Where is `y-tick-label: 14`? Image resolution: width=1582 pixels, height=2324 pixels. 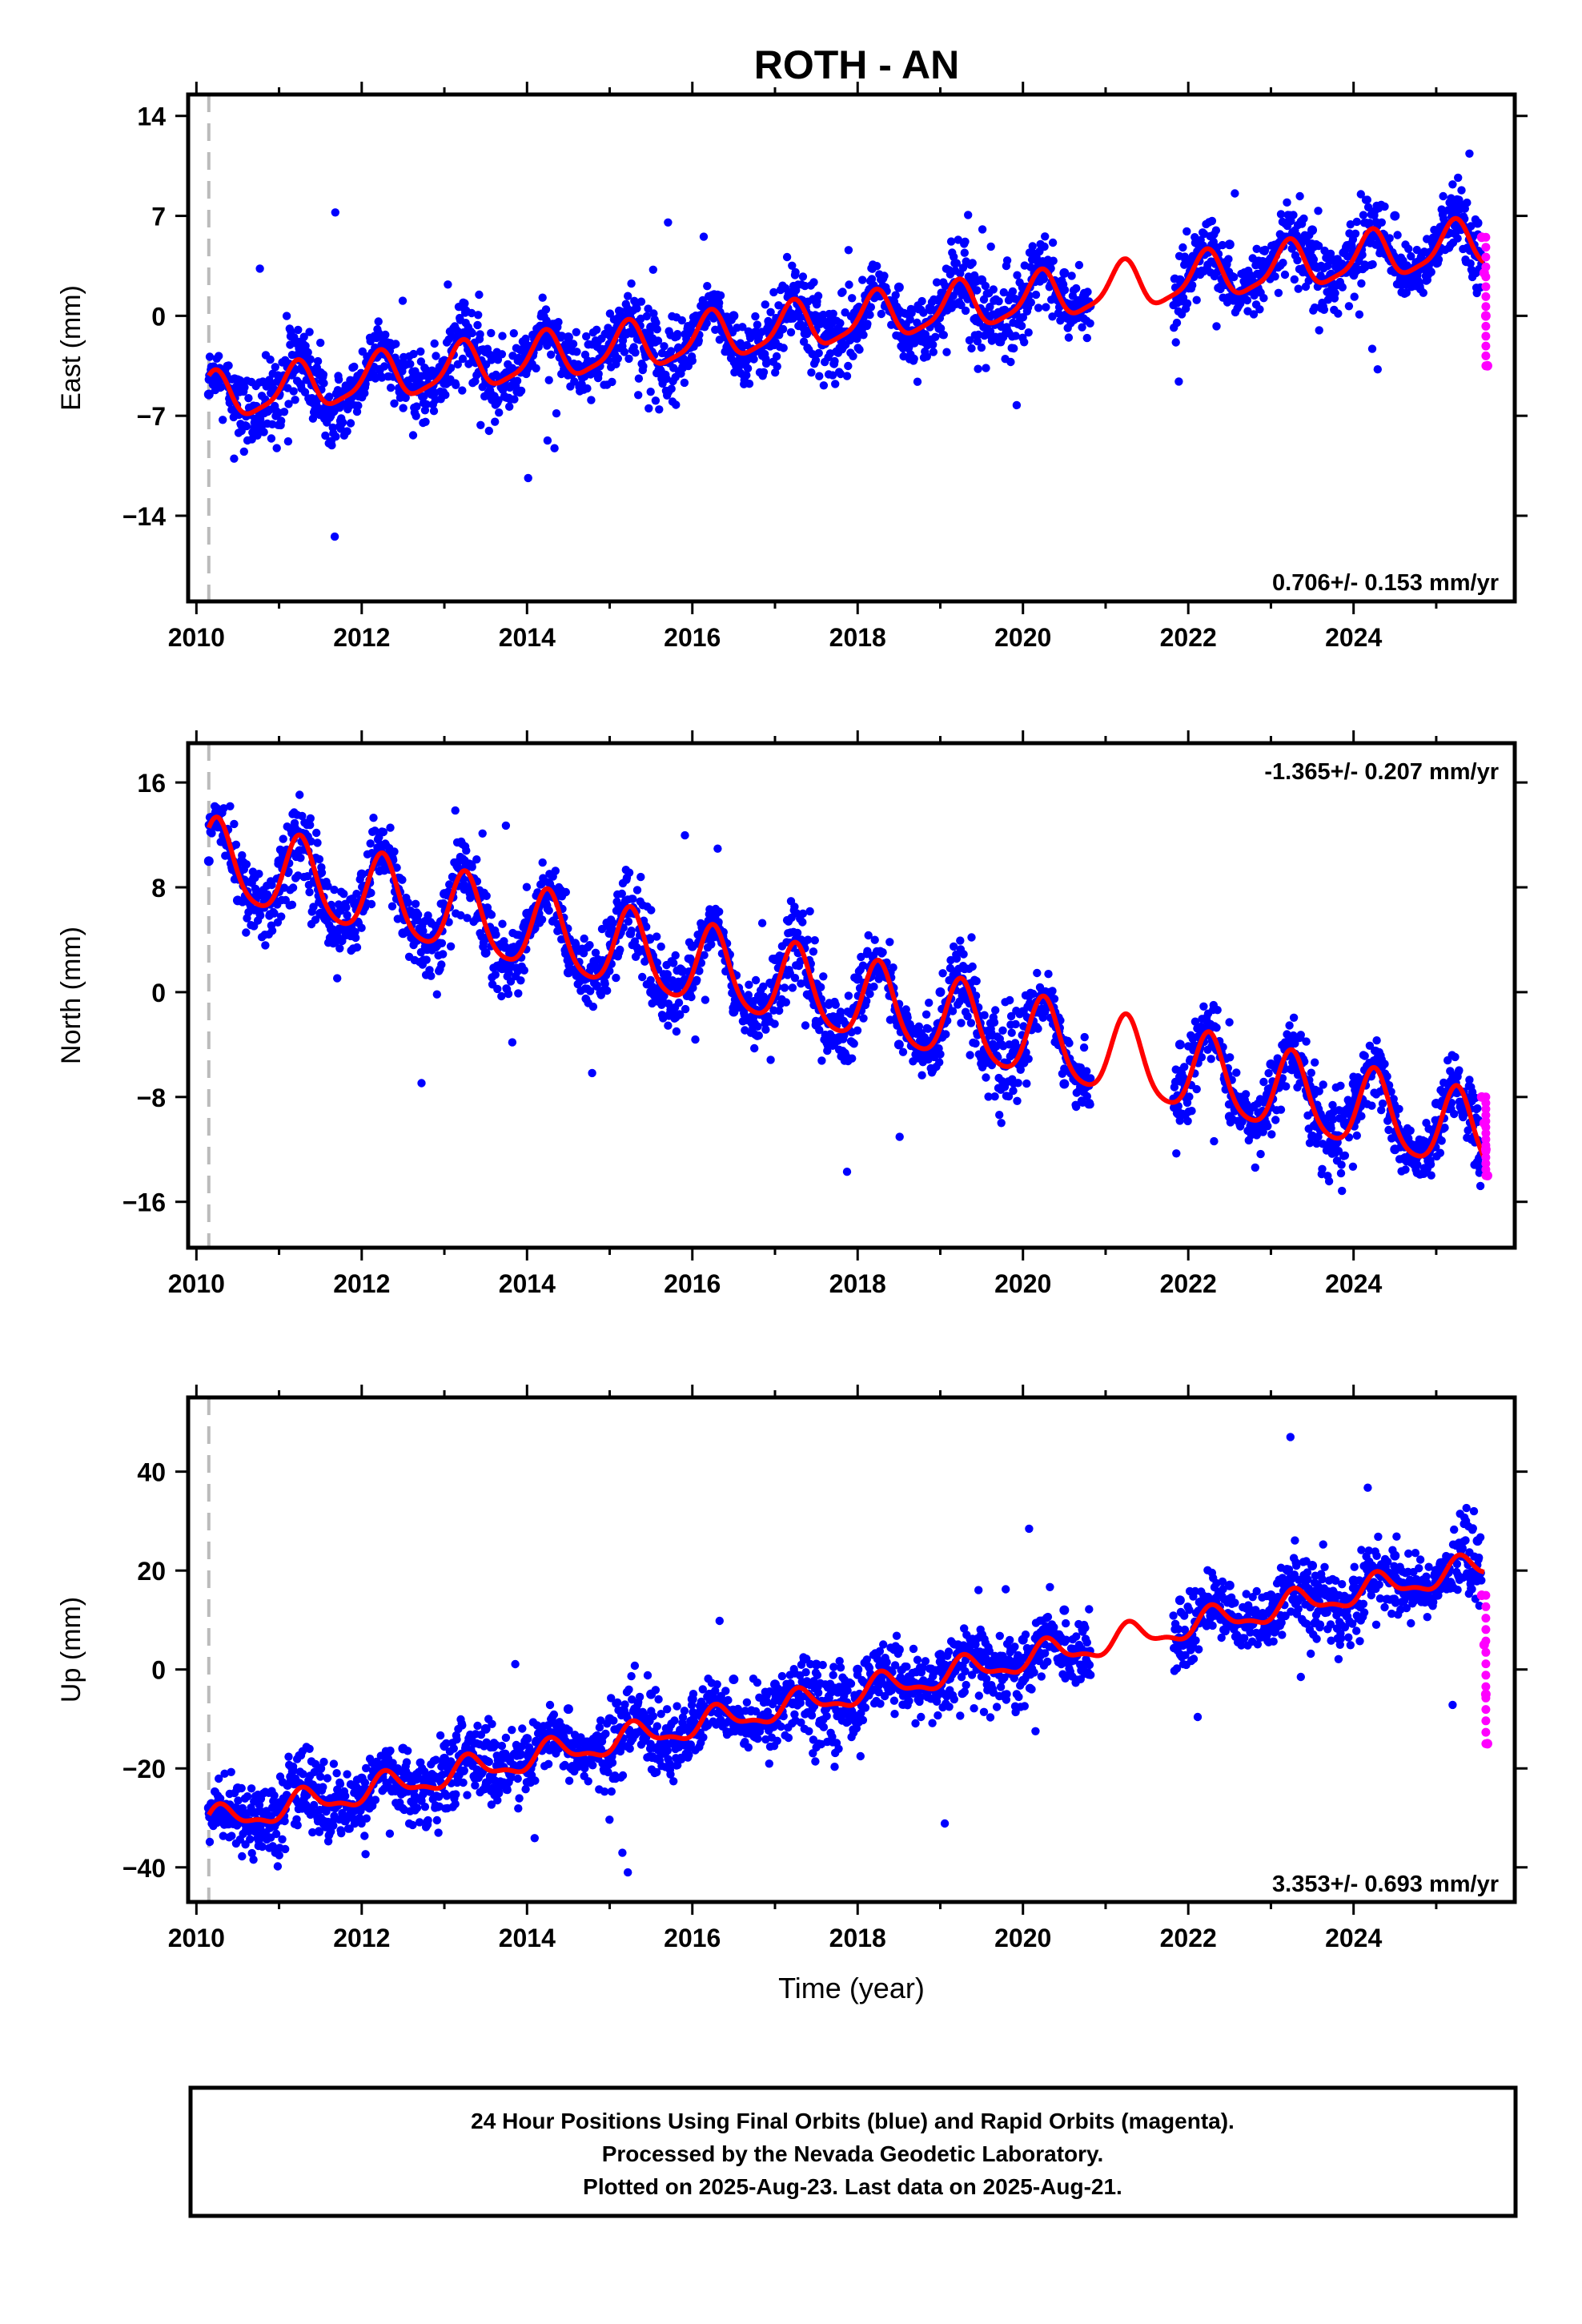 y-tick-label: 14 is located at coordinates (151, 117).